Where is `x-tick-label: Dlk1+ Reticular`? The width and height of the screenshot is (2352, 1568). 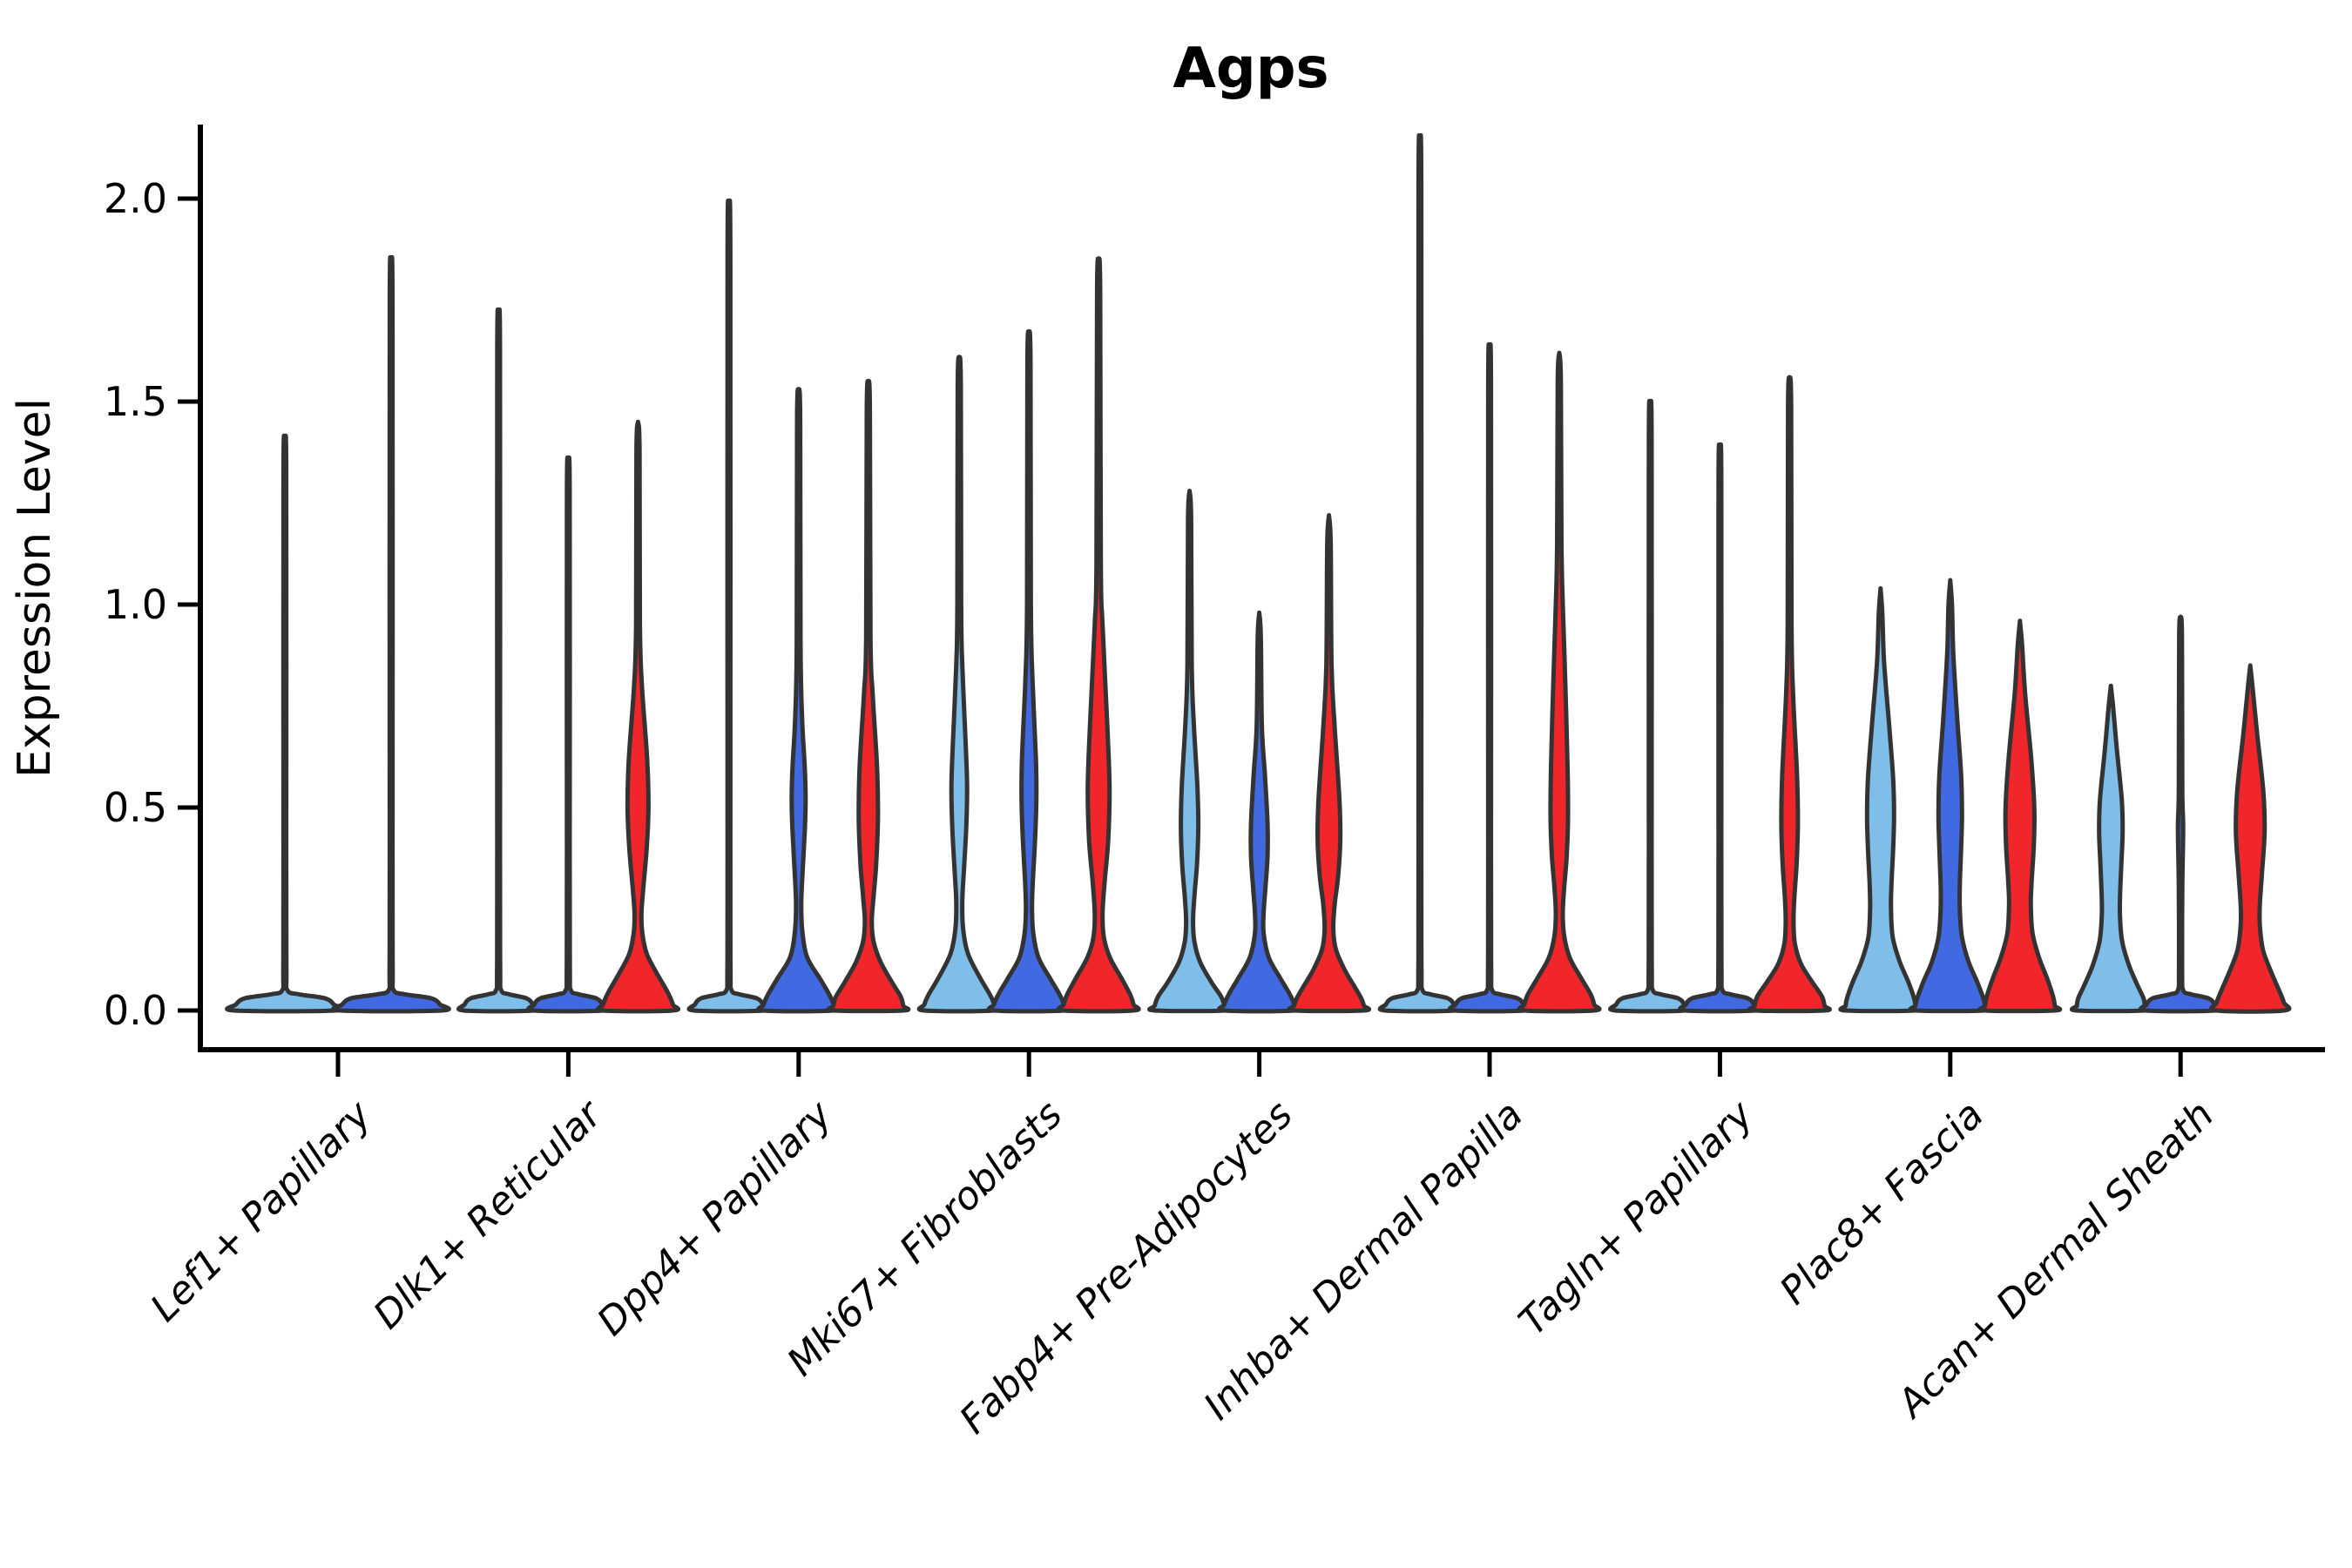 x-tick-label: Dlk1+ Reticular is located at coordinates (489, 1214).